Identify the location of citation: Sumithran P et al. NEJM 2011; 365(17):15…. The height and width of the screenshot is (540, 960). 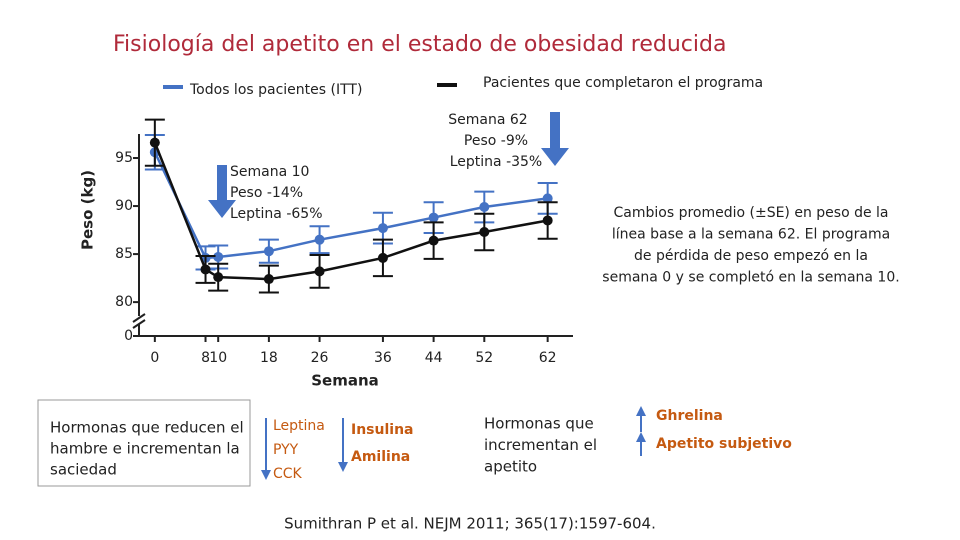
(470, 524).